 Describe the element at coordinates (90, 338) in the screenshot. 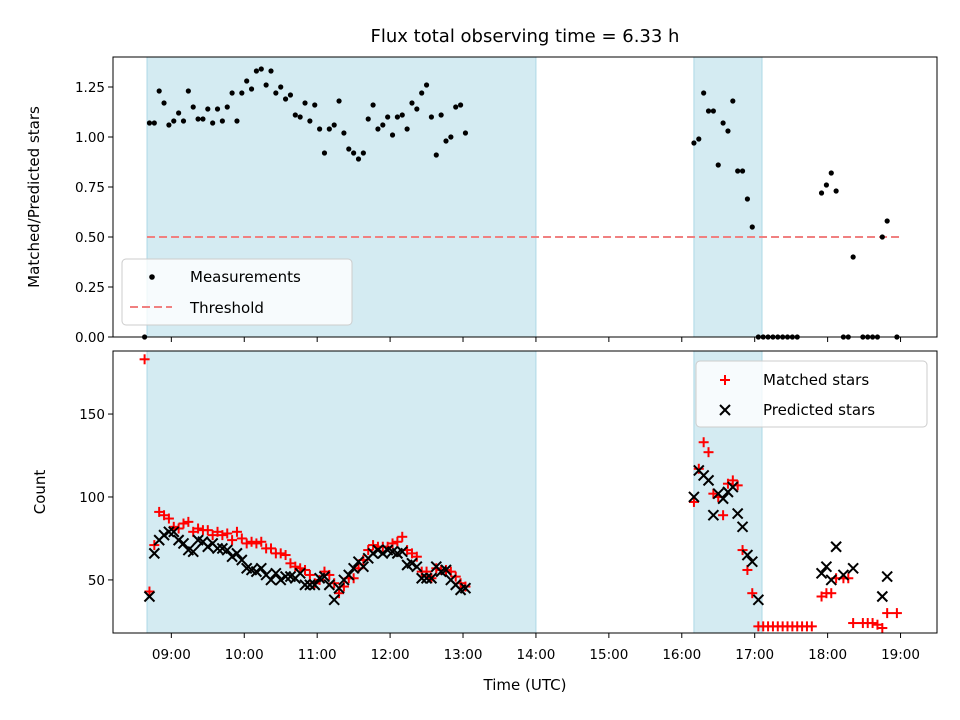

I see `y-tick-label: 0.00` at that location.